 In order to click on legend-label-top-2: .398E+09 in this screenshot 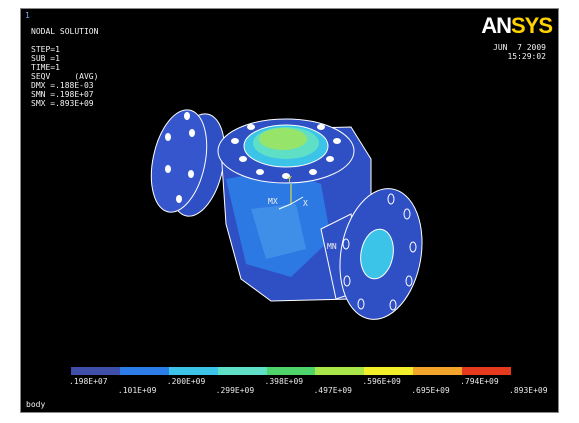, I will do `click(284, 381)`.